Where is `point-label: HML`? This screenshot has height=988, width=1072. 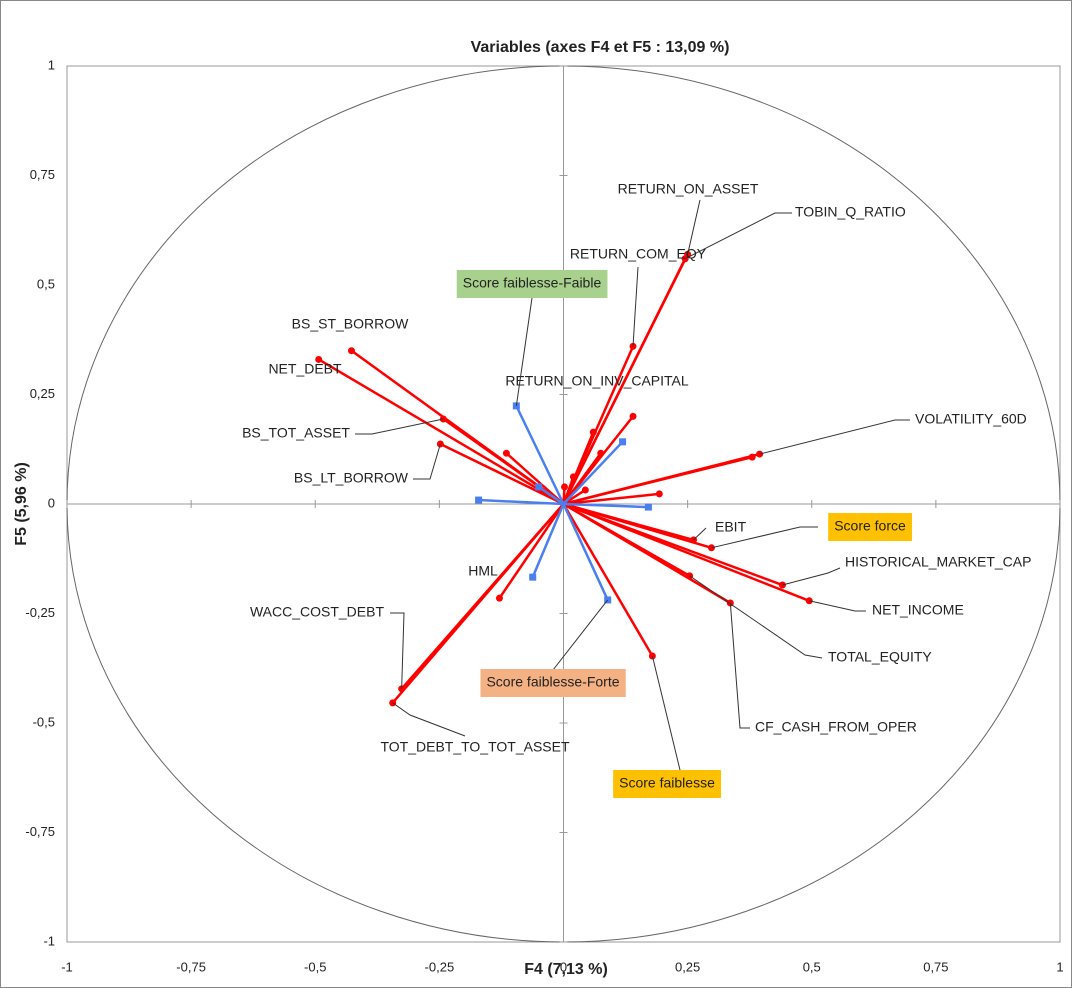
point-label: HML is located at coordinates (483, 571).